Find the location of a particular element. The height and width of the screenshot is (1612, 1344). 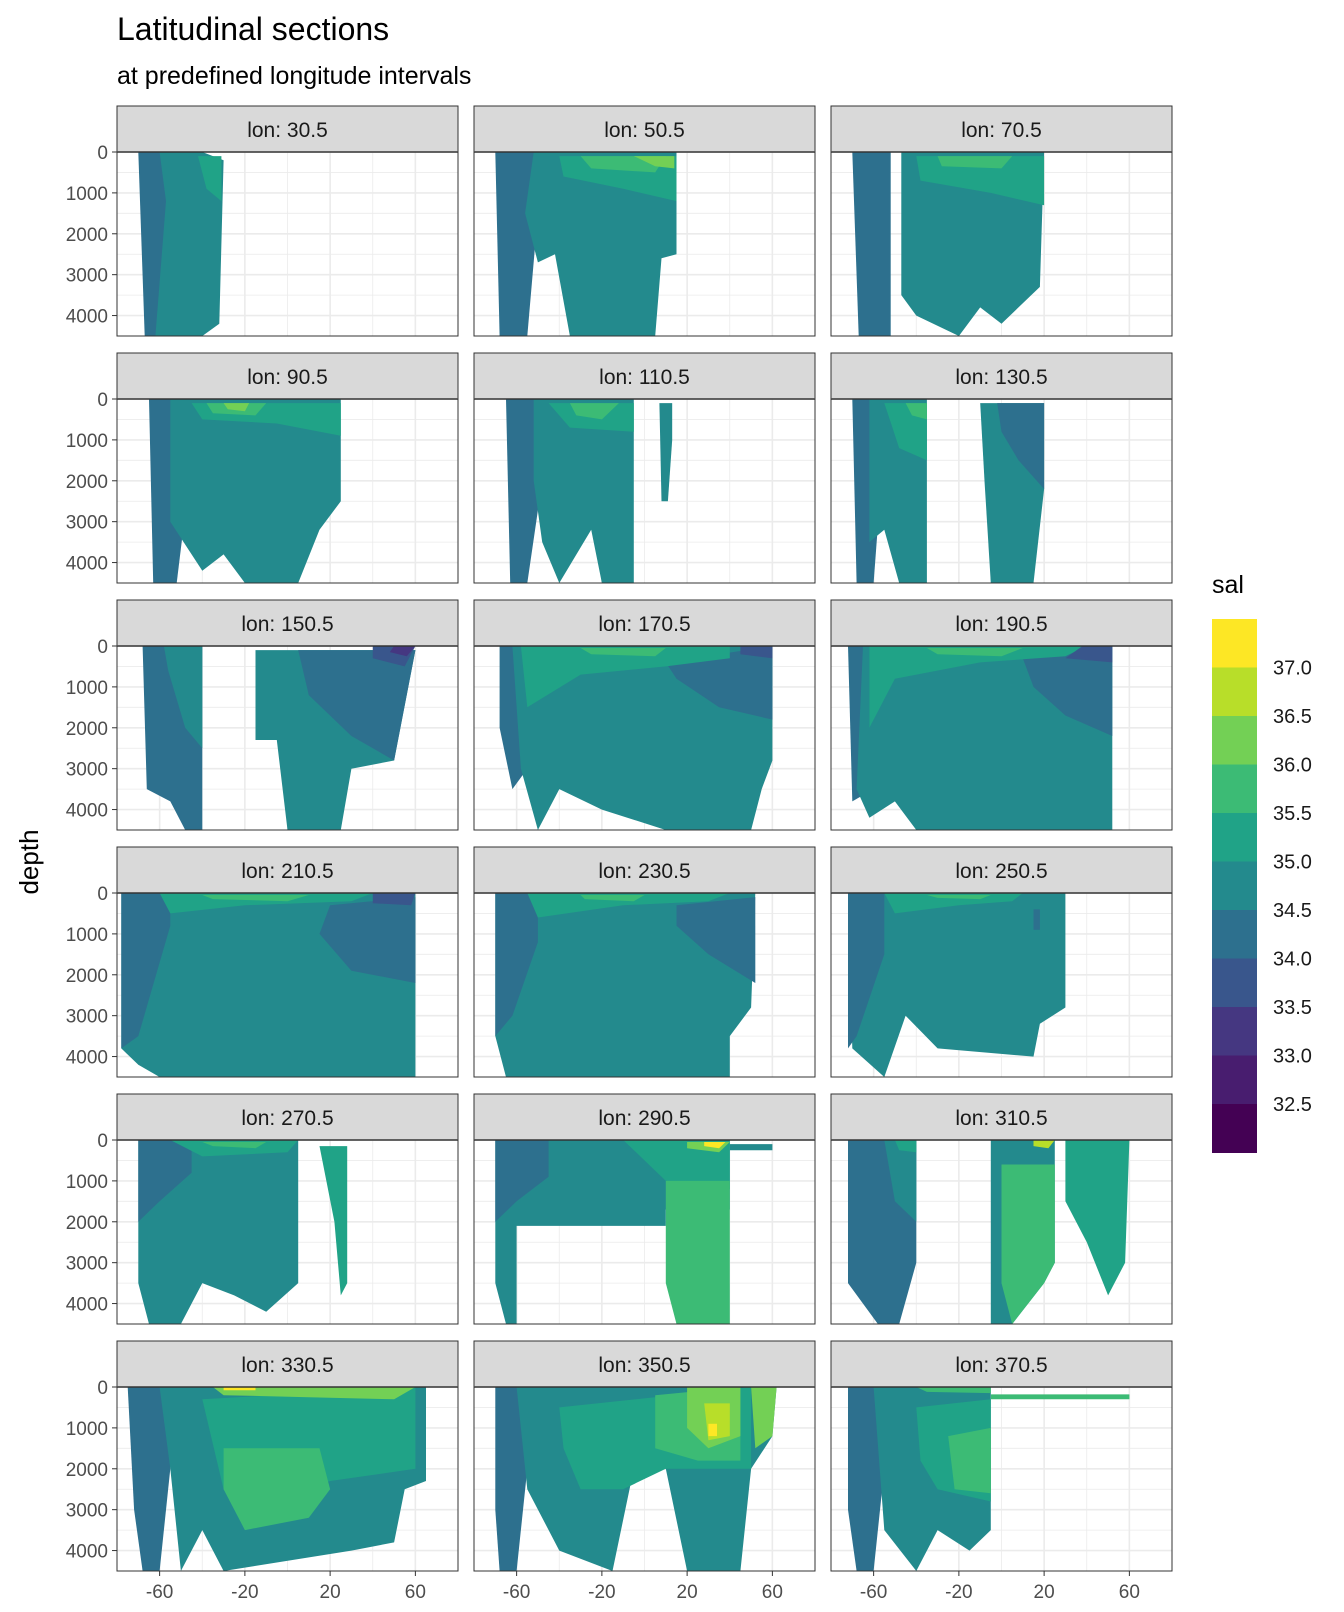

facet-label: lon: 370.5 is located at coordinates (1001, 1365).